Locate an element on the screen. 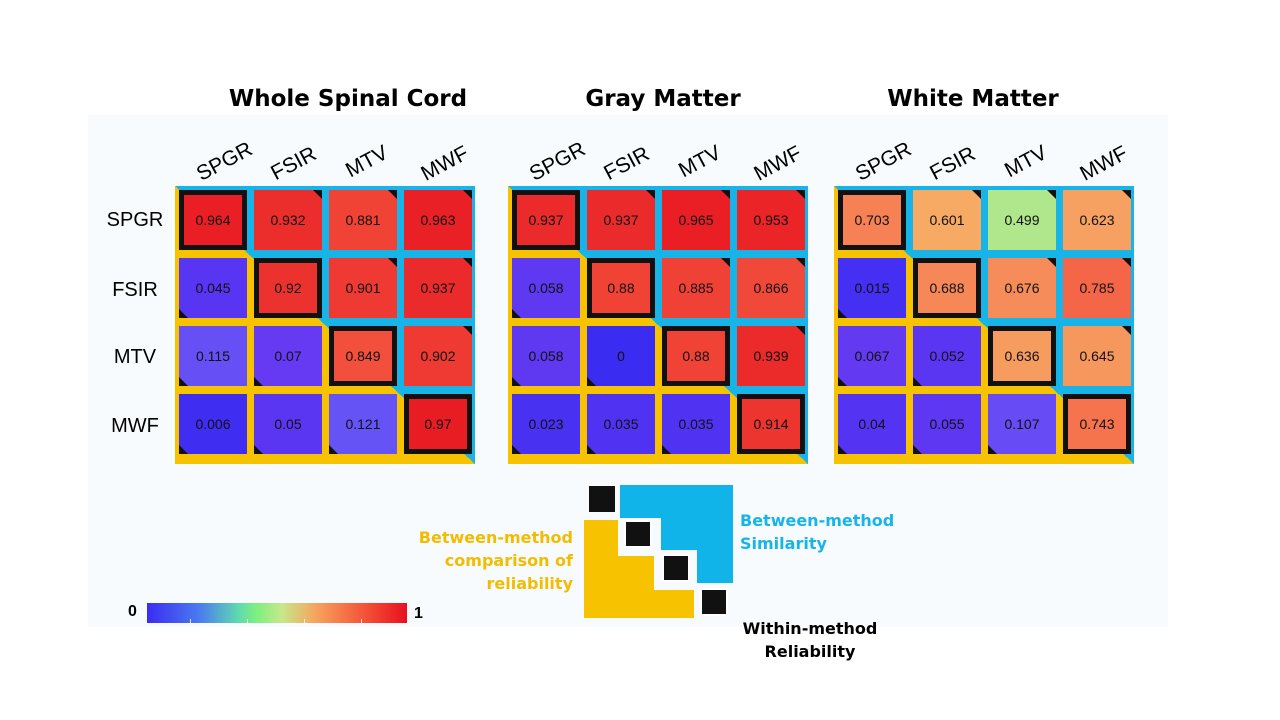  cell-value: 0.953 is located at coordinates (771, 220).